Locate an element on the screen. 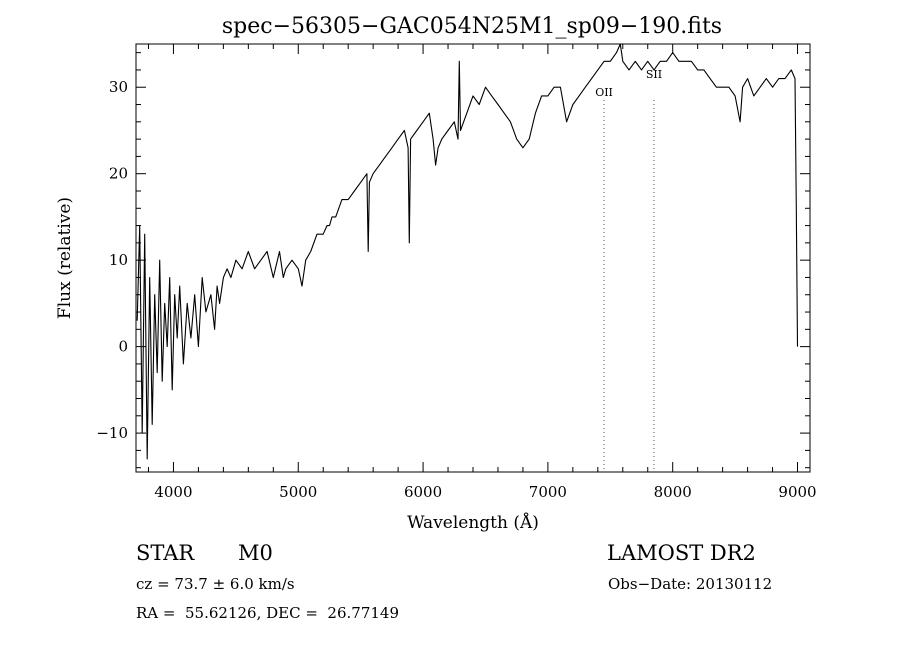 The width and height of the screenshot is (900, 650). survey-name: LAMOST DR2 is located at coordinates (681, 553).